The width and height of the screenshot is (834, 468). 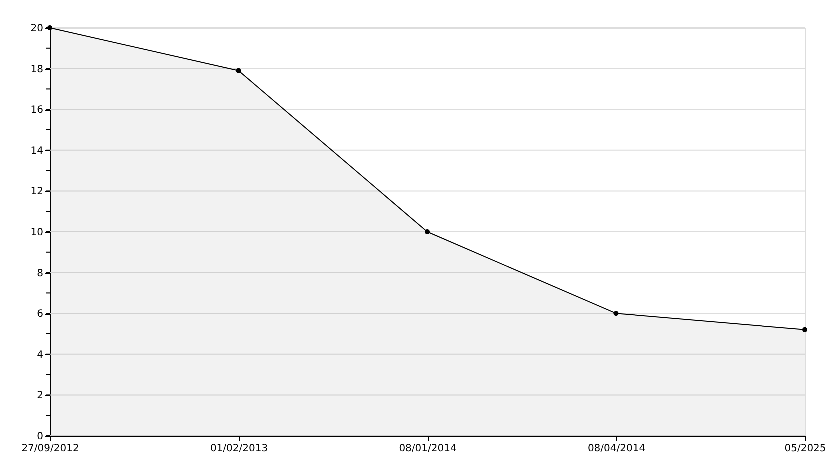 I want to click on y-tick-label: 12, so click(x=37, y=192).